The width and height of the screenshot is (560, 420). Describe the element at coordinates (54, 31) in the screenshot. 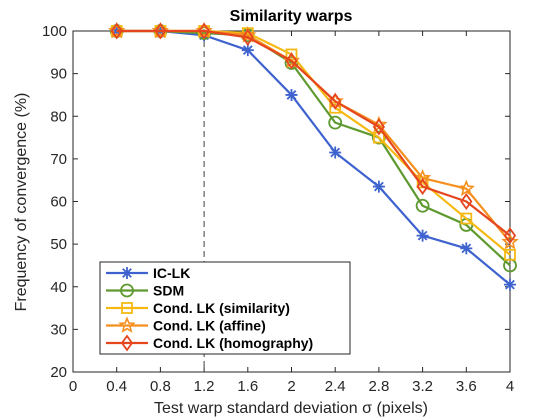

I see `y-tick-label: 100` at that location.